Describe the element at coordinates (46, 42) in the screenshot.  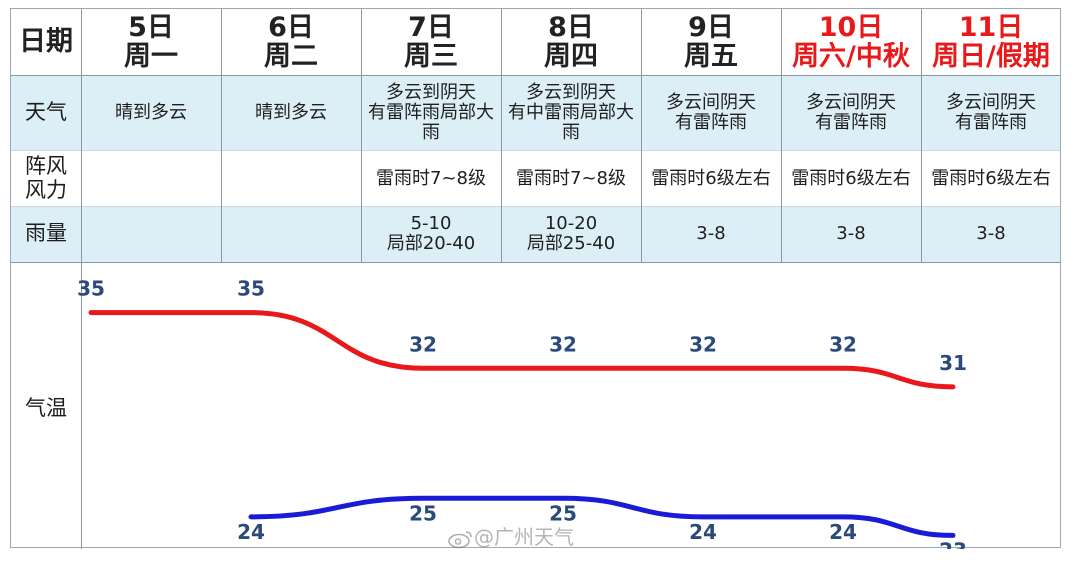
I see `date-header-label: 日期` at that location.